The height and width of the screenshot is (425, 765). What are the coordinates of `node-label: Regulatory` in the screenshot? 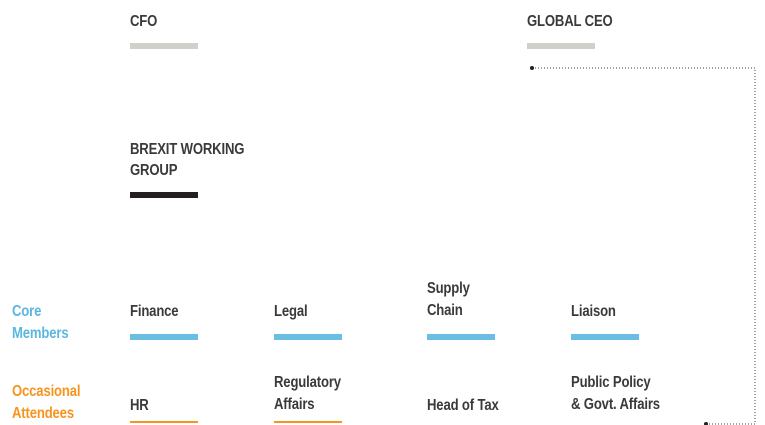 It's located at (307, 382).